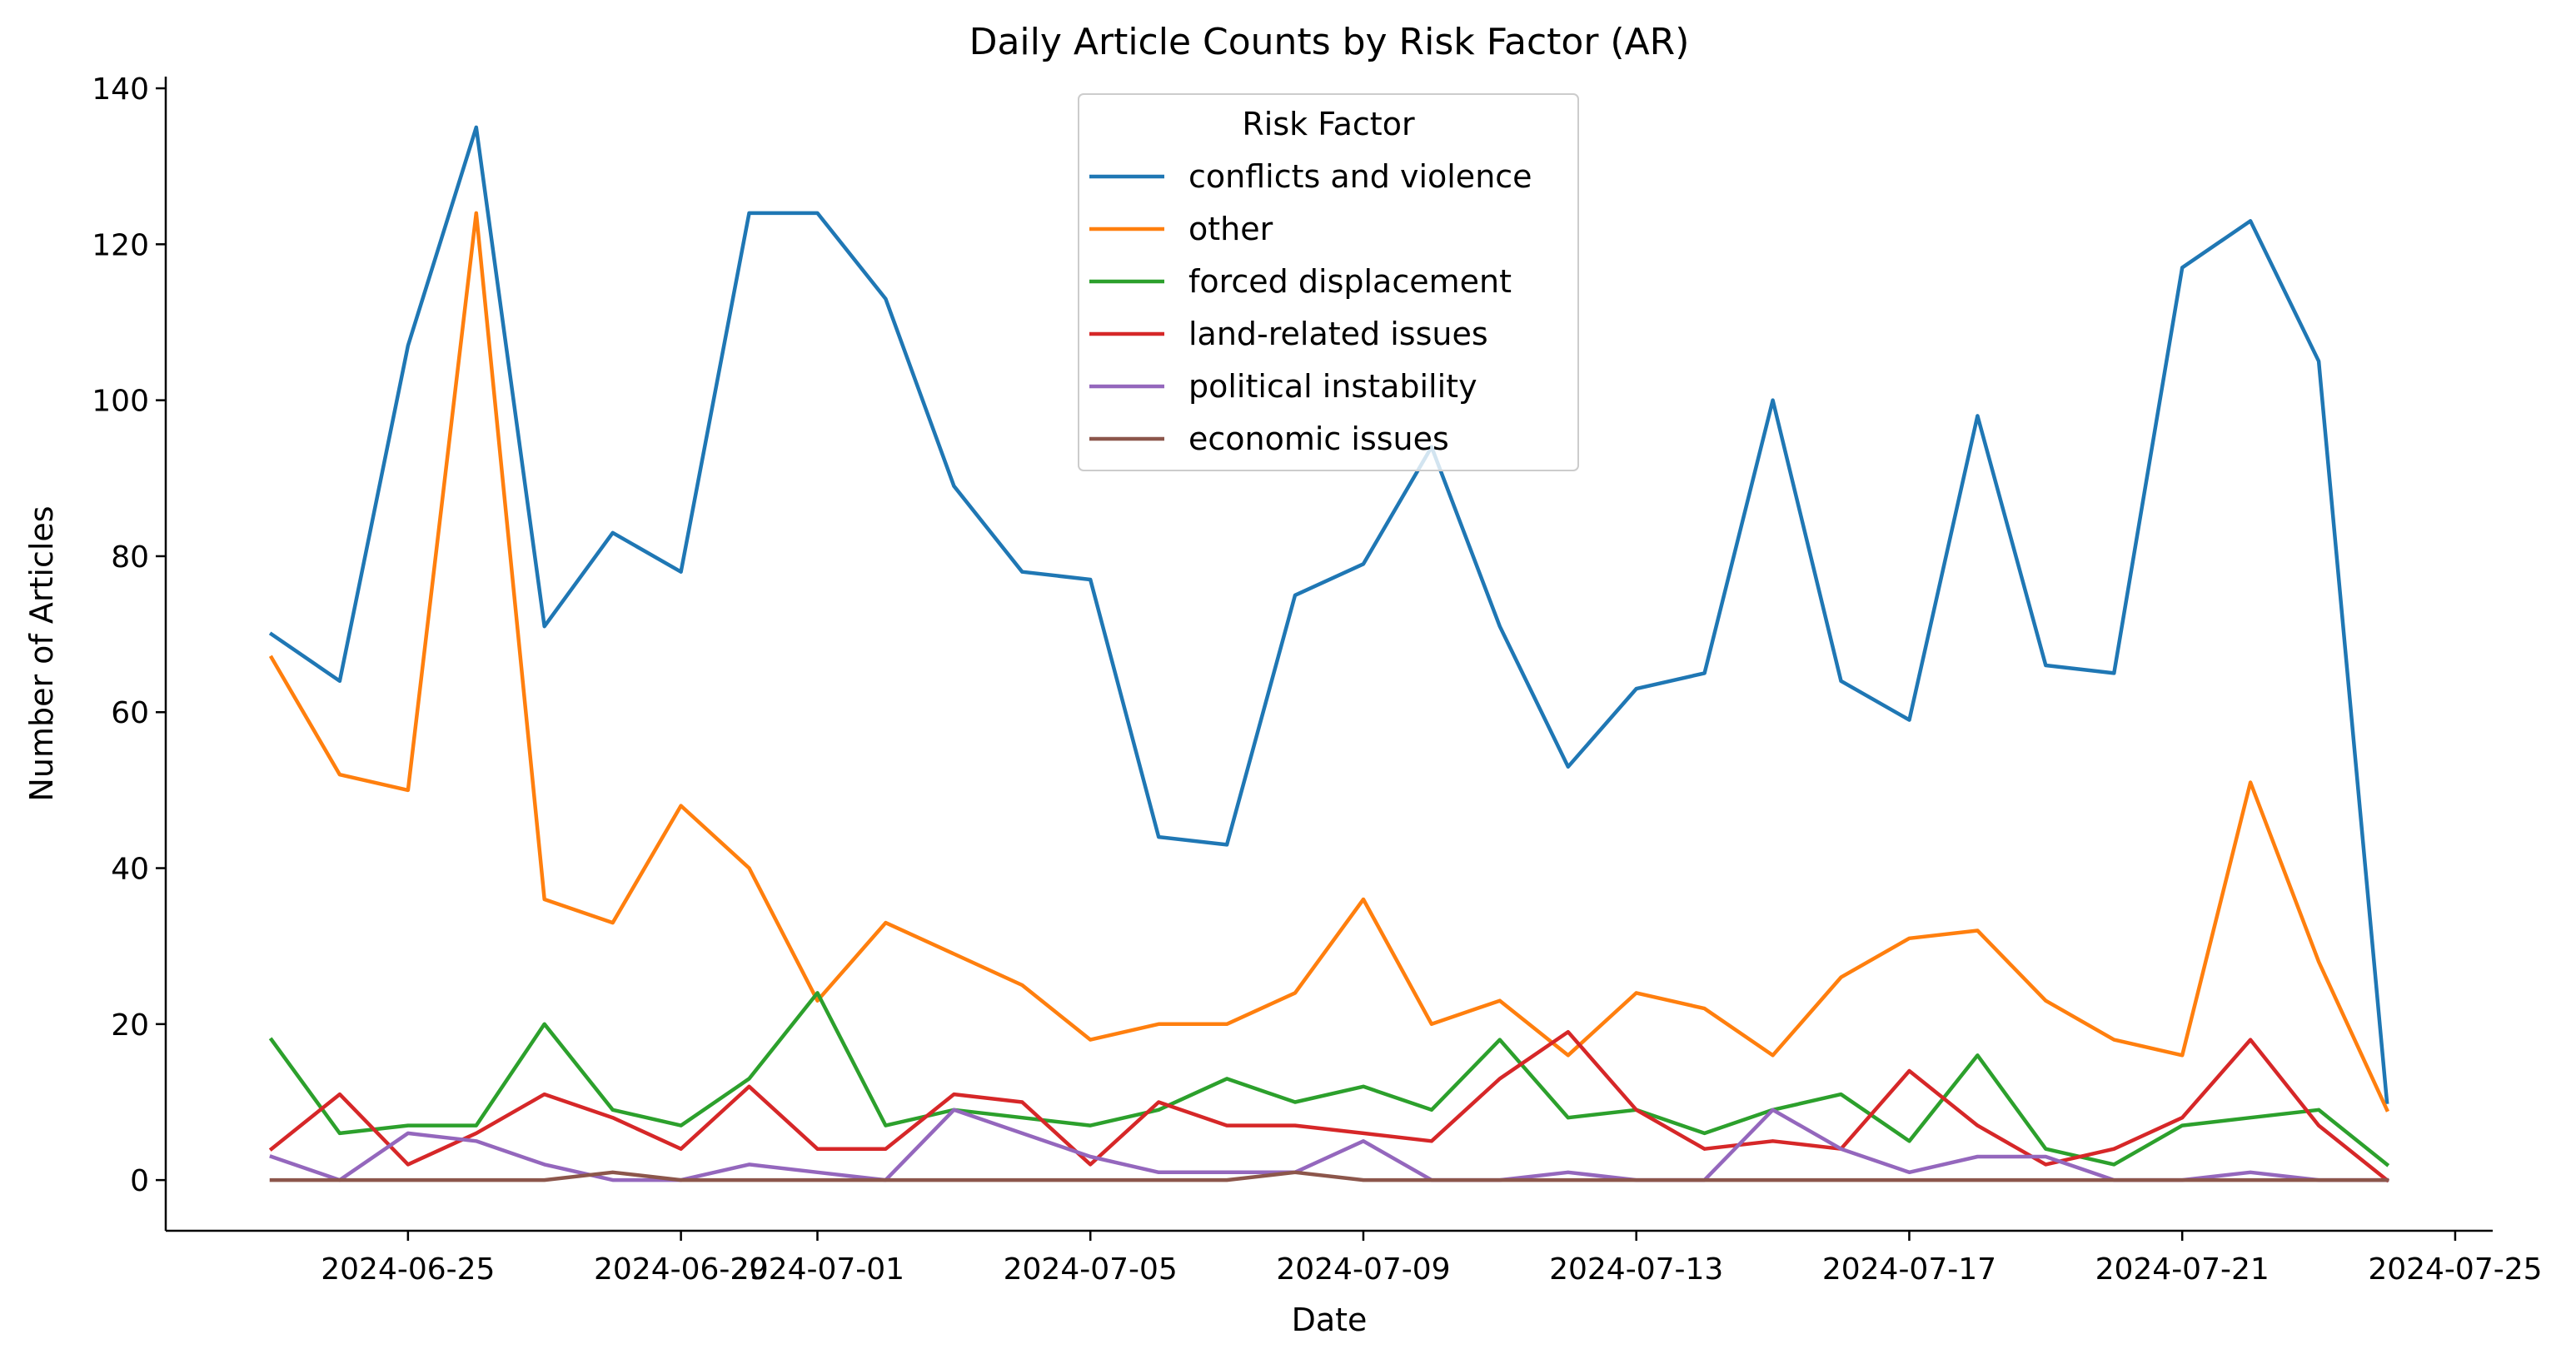 Image resolution: width=2576 pixels, height=1364 pixels. Describe the element at coordinates (1332, 387) in the screenshot. I see `legend-label: political instability` at that location.